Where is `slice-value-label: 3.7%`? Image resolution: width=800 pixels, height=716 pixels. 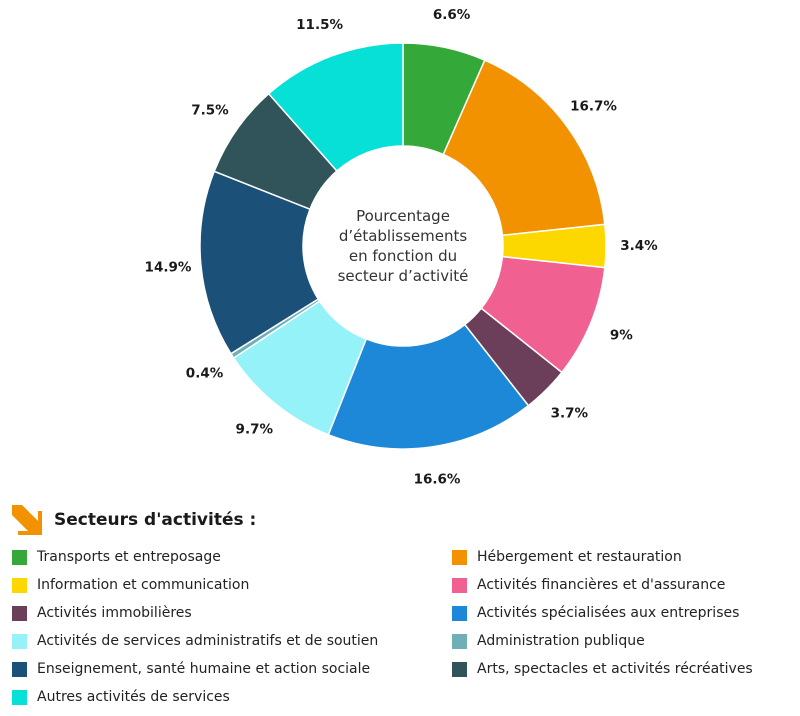
slice-value-label: 3.7% is located at coordinates (570, 413).